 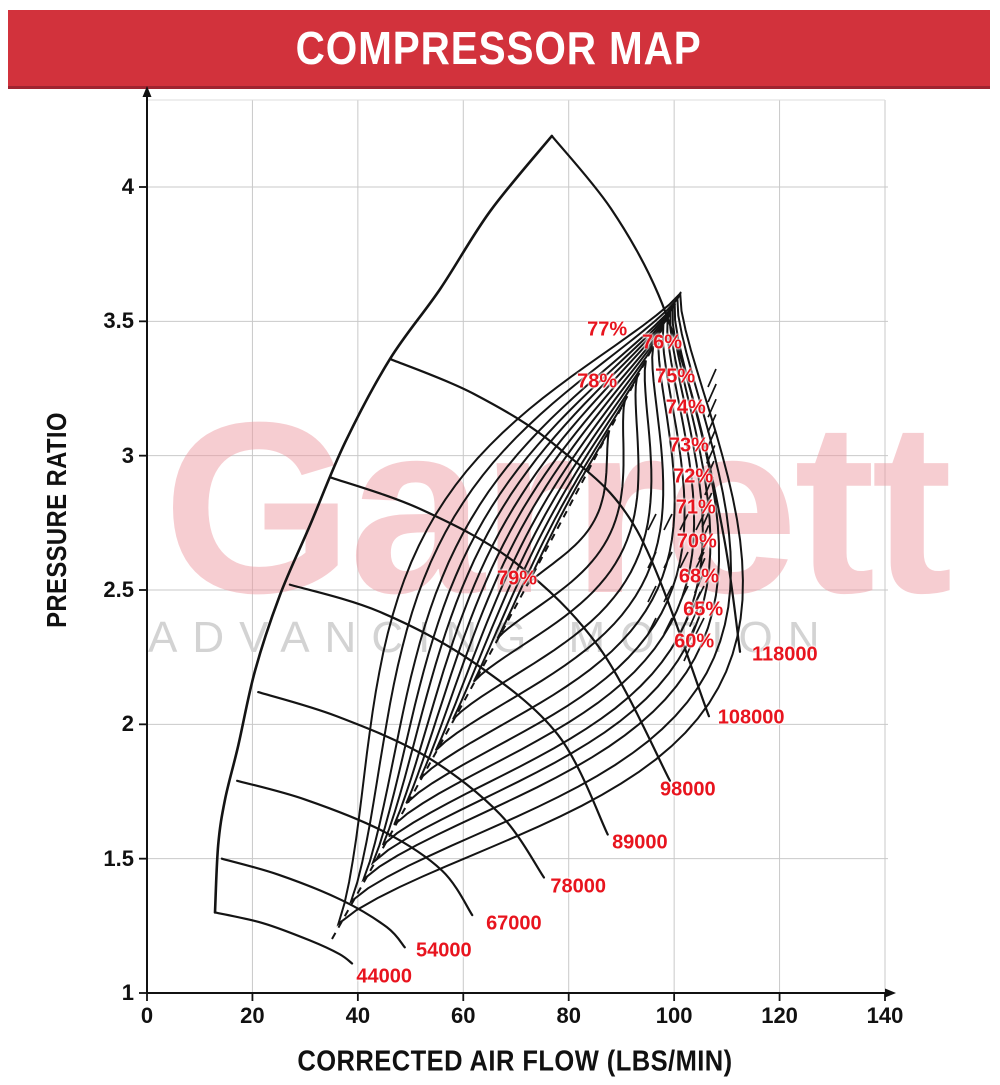 I want to click on x-axis-title: CORRECTED AIR FLOW (LBS/MIN), so click(x=515, y=1061).